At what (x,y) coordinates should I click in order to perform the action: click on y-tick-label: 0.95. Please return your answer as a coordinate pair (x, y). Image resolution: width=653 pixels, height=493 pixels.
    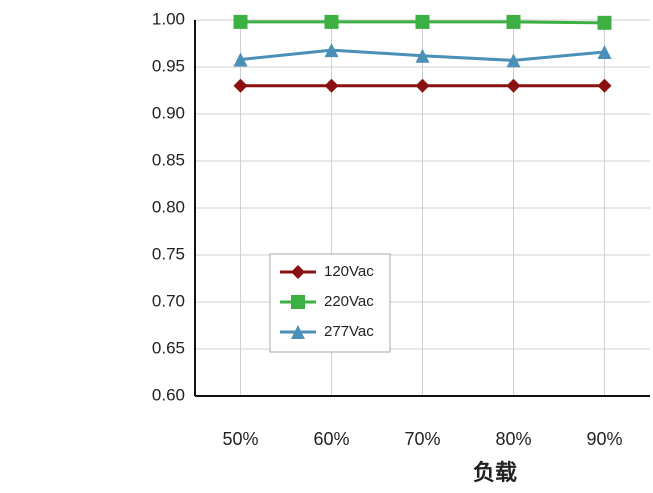
    Looking at the image, I should click on (168, 65).